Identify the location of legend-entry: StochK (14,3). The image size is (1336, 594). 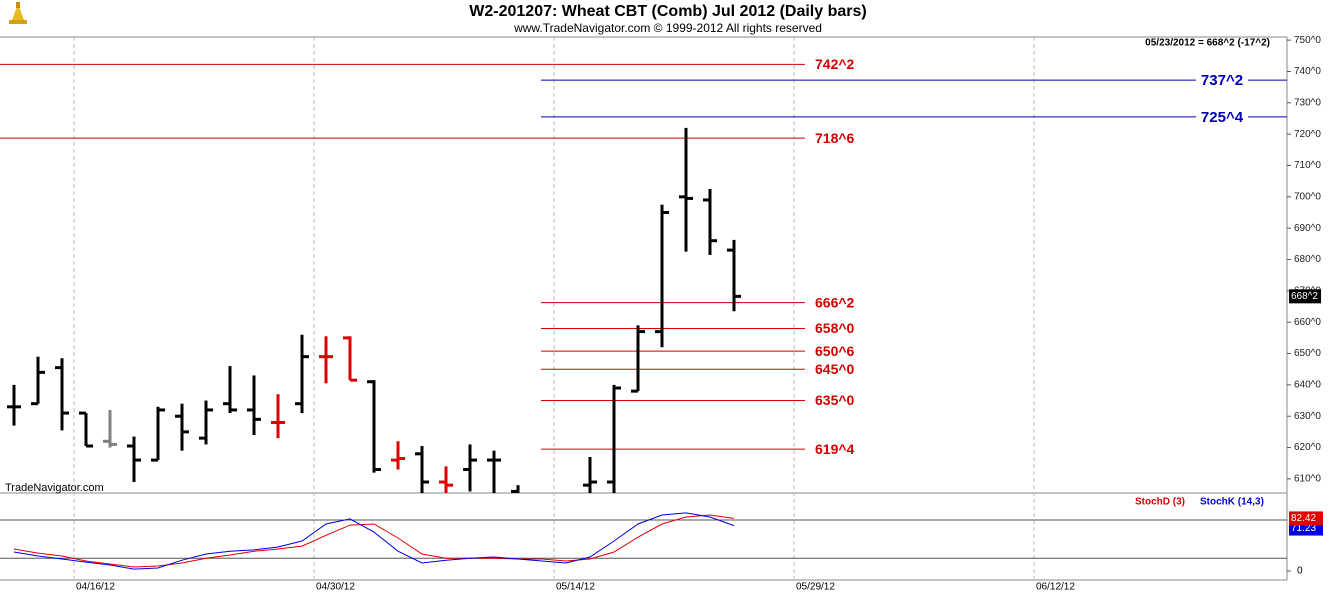
(1232, 502).